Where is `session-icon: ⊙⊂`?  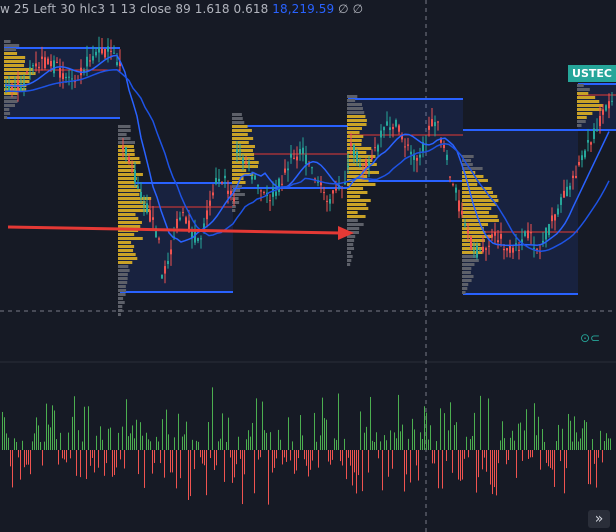 session-icon: ⊙⊂ is located at coordinates (590, 338).